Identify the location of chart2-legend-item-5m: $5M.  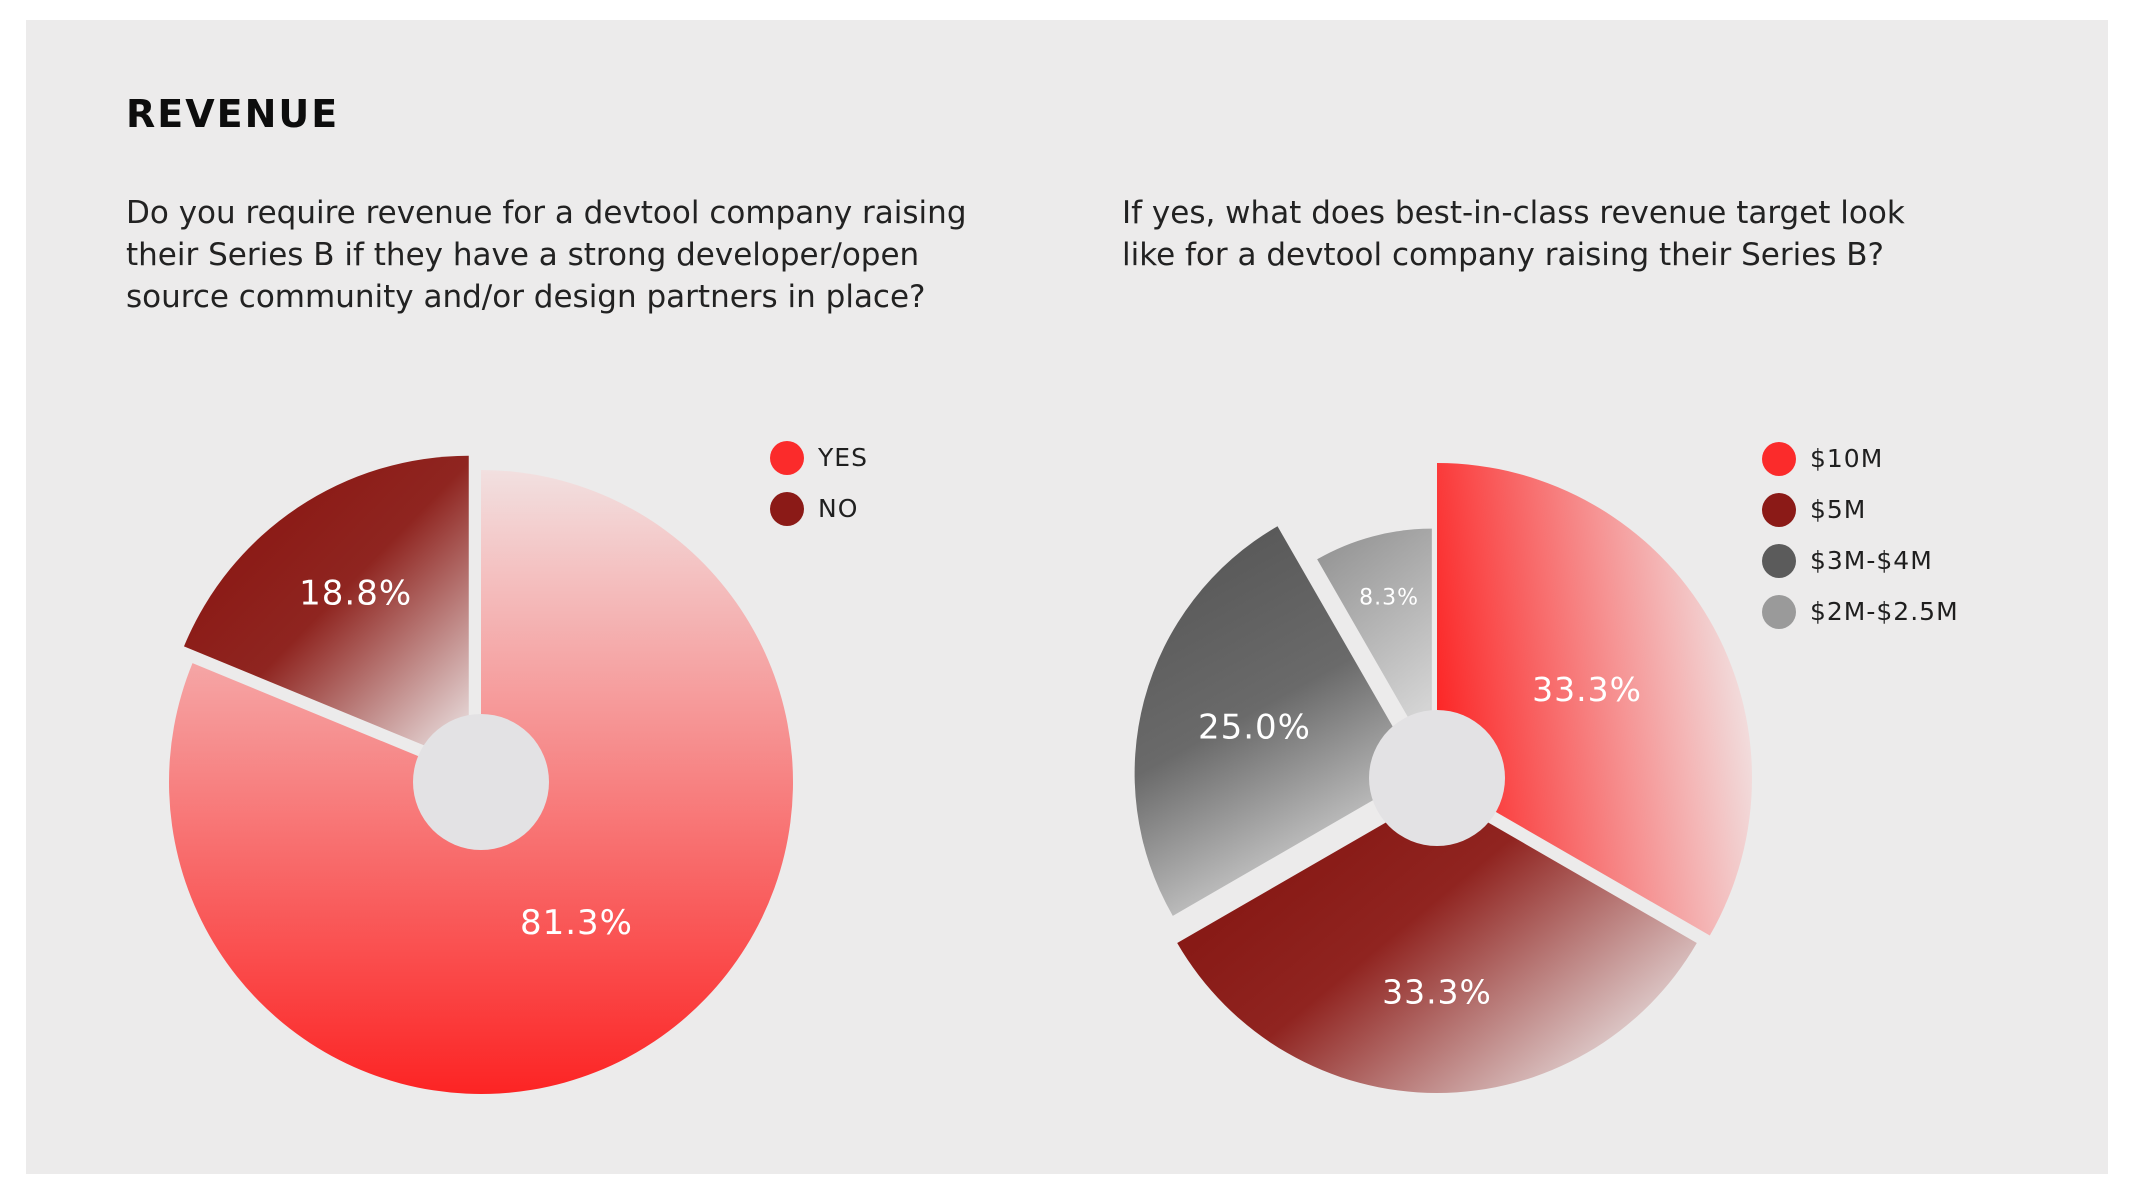
(1860, 509).